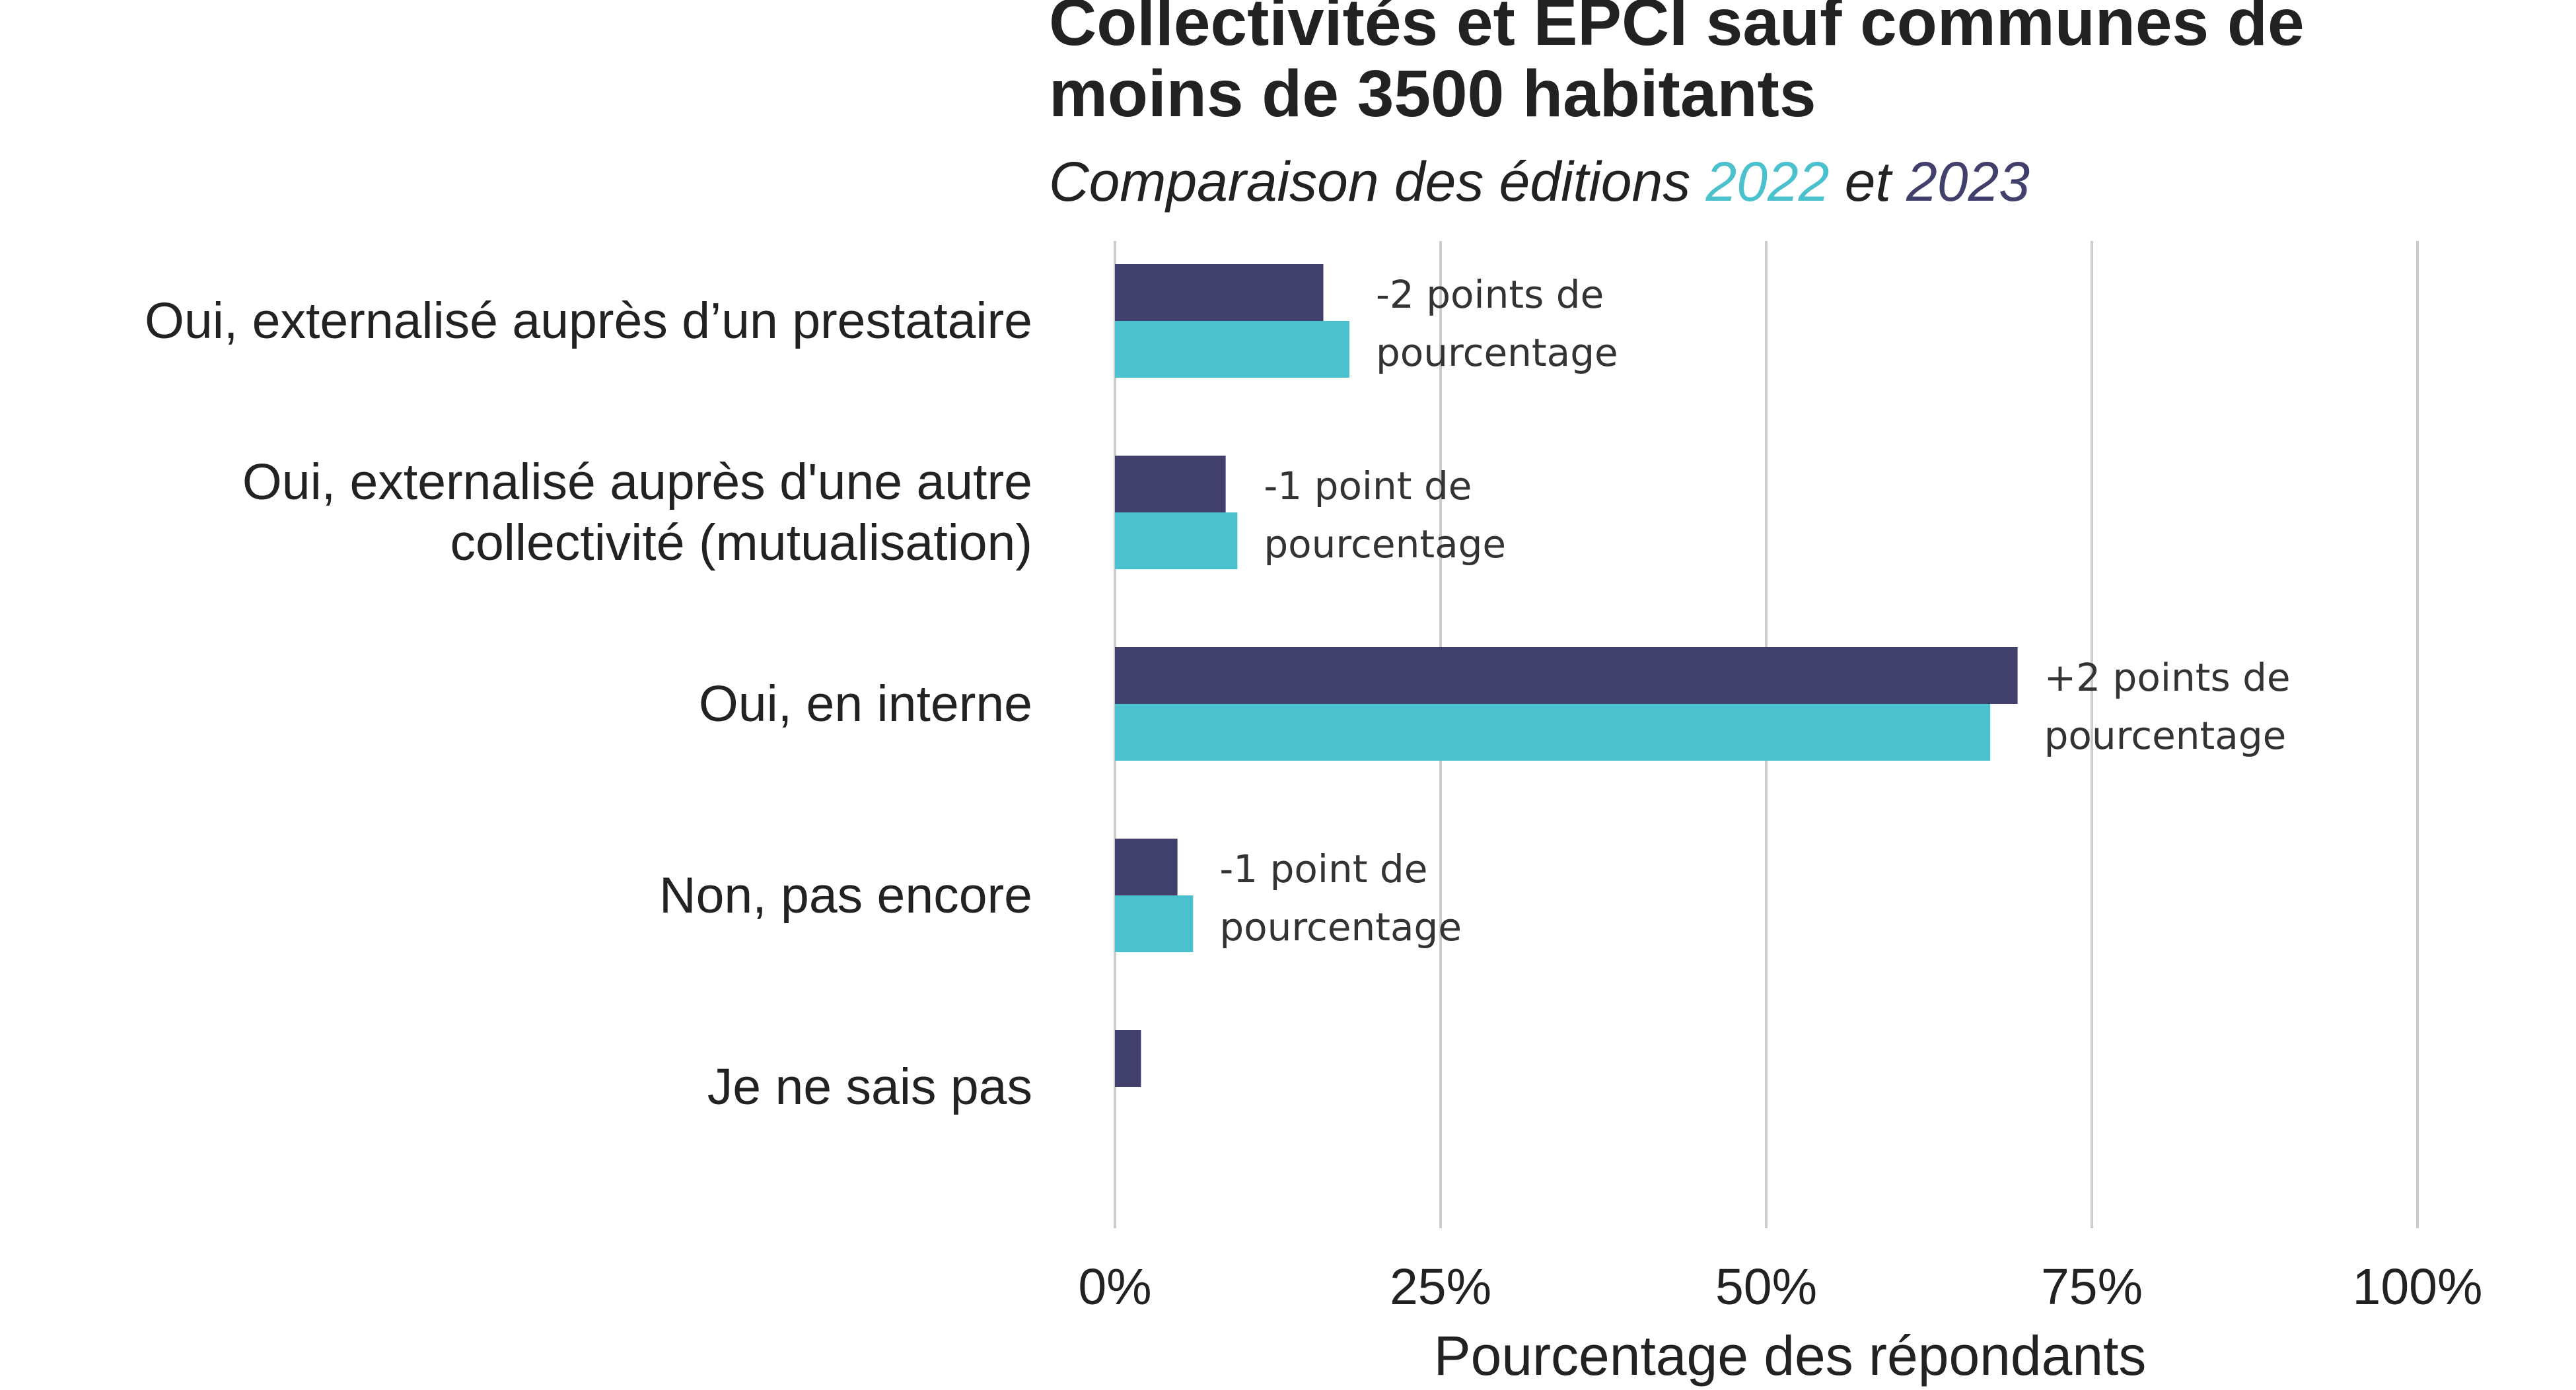 The image size is (2576, 1390). Describe the element at coordinates (1441, 1287) in the screenshot. I see `x-tick-label-1: 25%` at that location.